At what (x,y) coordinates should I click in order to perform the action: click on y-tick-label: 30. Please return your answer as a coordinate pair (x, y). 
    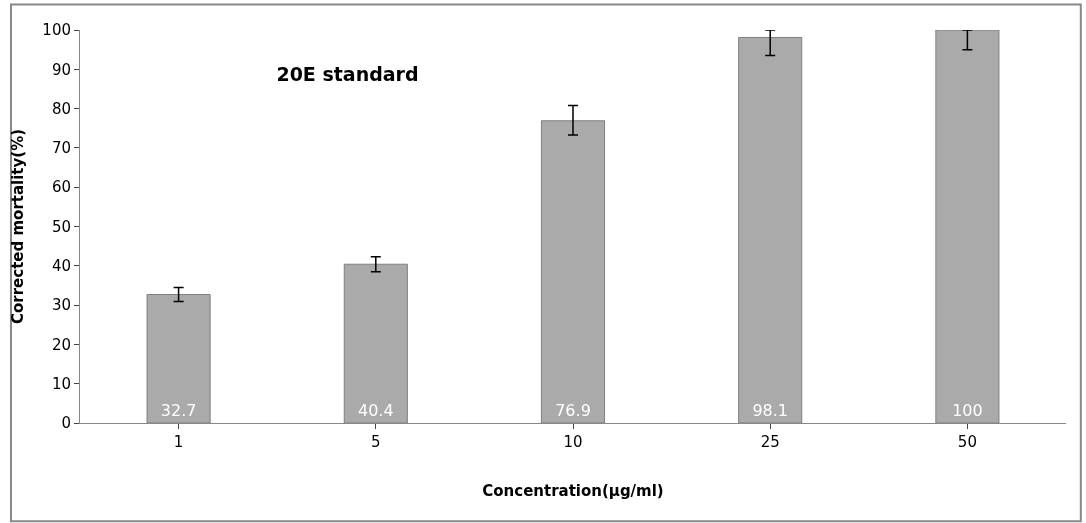
    Looking at the image, I should click on (61, 305).